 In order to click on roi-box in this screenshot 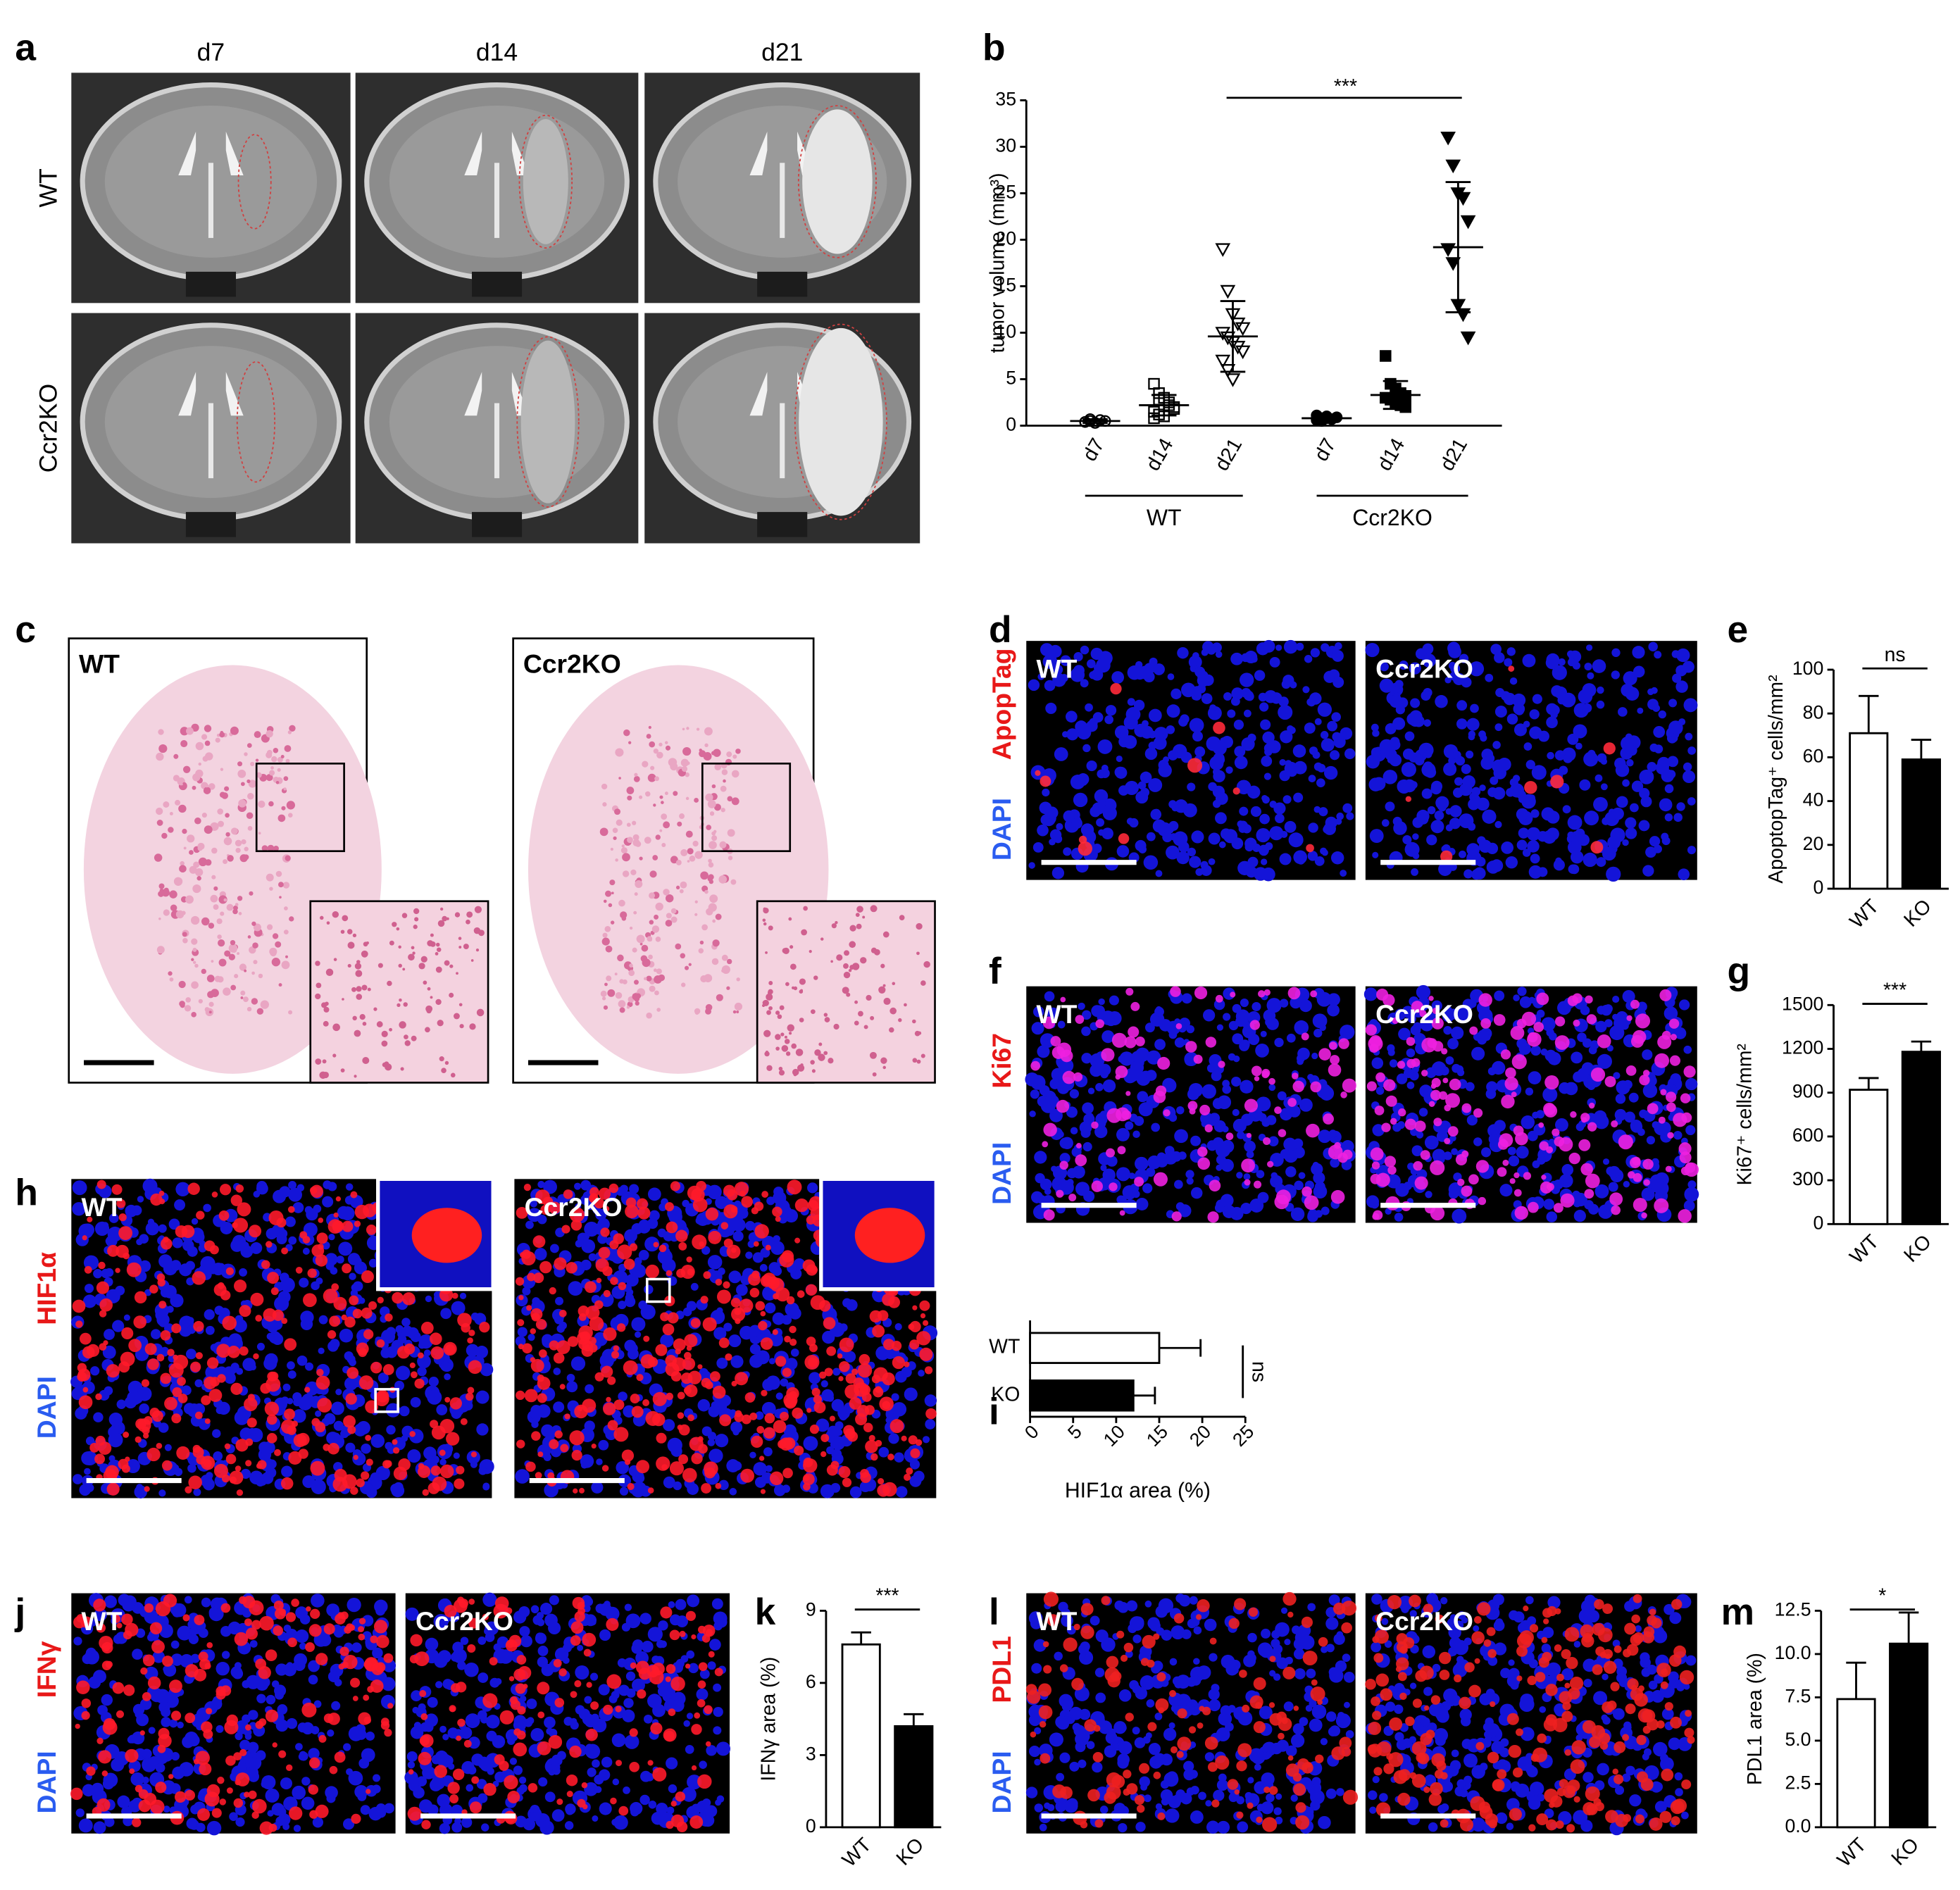, I will do `click(658, 1290)`.